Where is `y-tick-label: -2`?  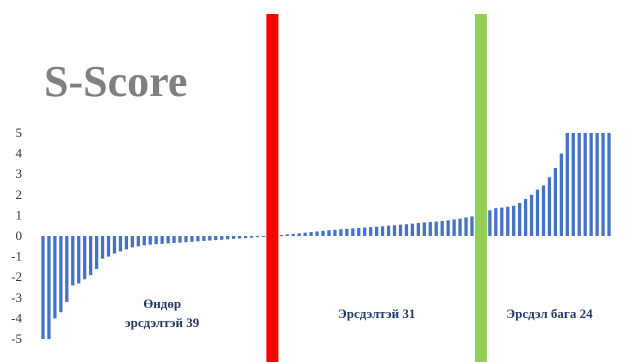
y-tick-label: -2 is located at coordinates (16, 276).